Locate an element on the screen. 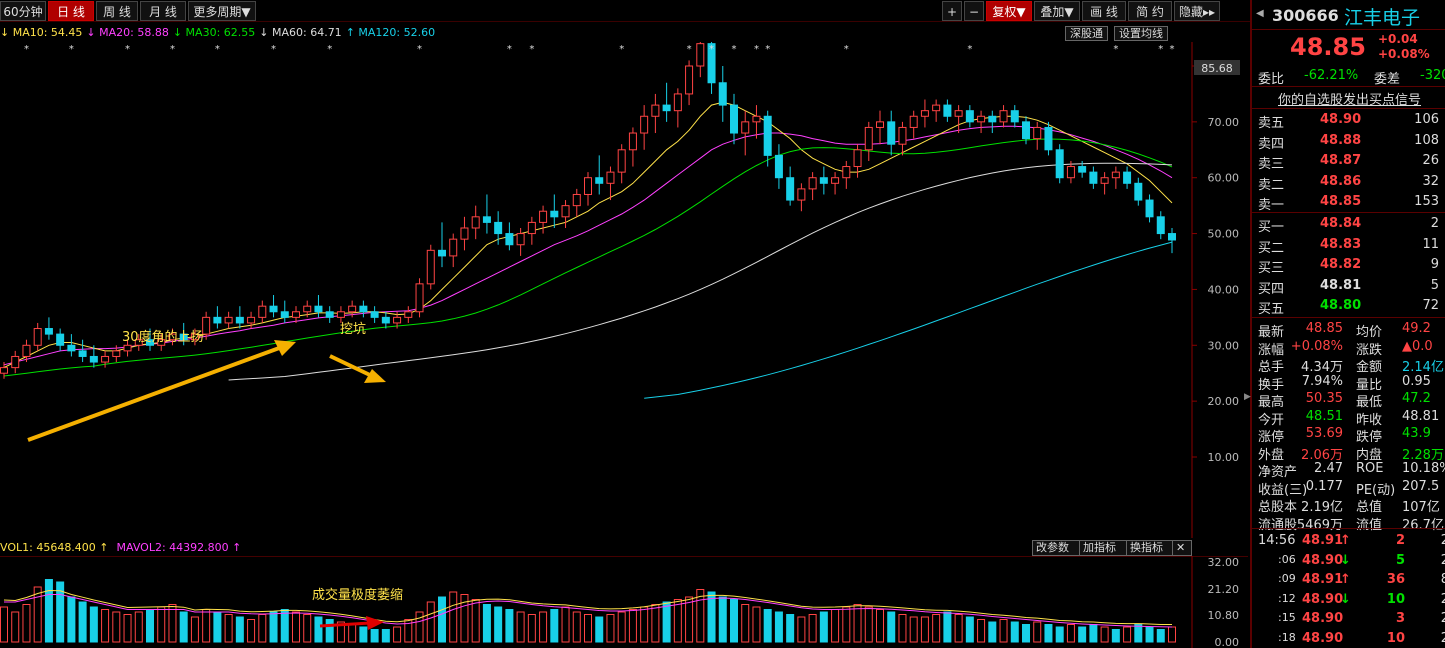  shengutong-button: 深股通 is located at coordinates (1086, 33).